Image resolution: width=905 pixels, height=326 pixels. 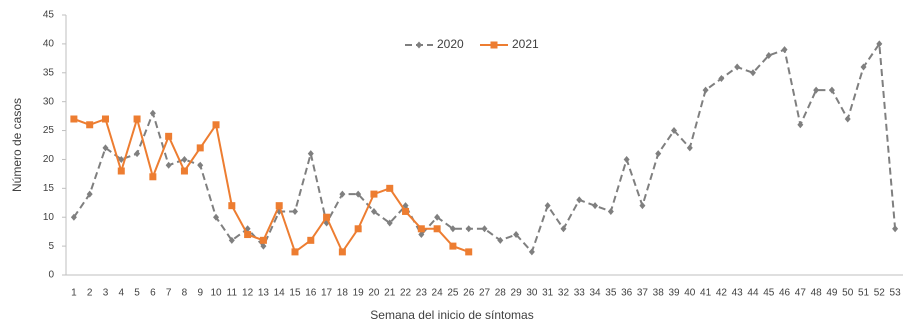 What do you see at coordinates (49, 44) in the screenshot?
I see `y-tick-label: 40` at bounding box center [49, 44].